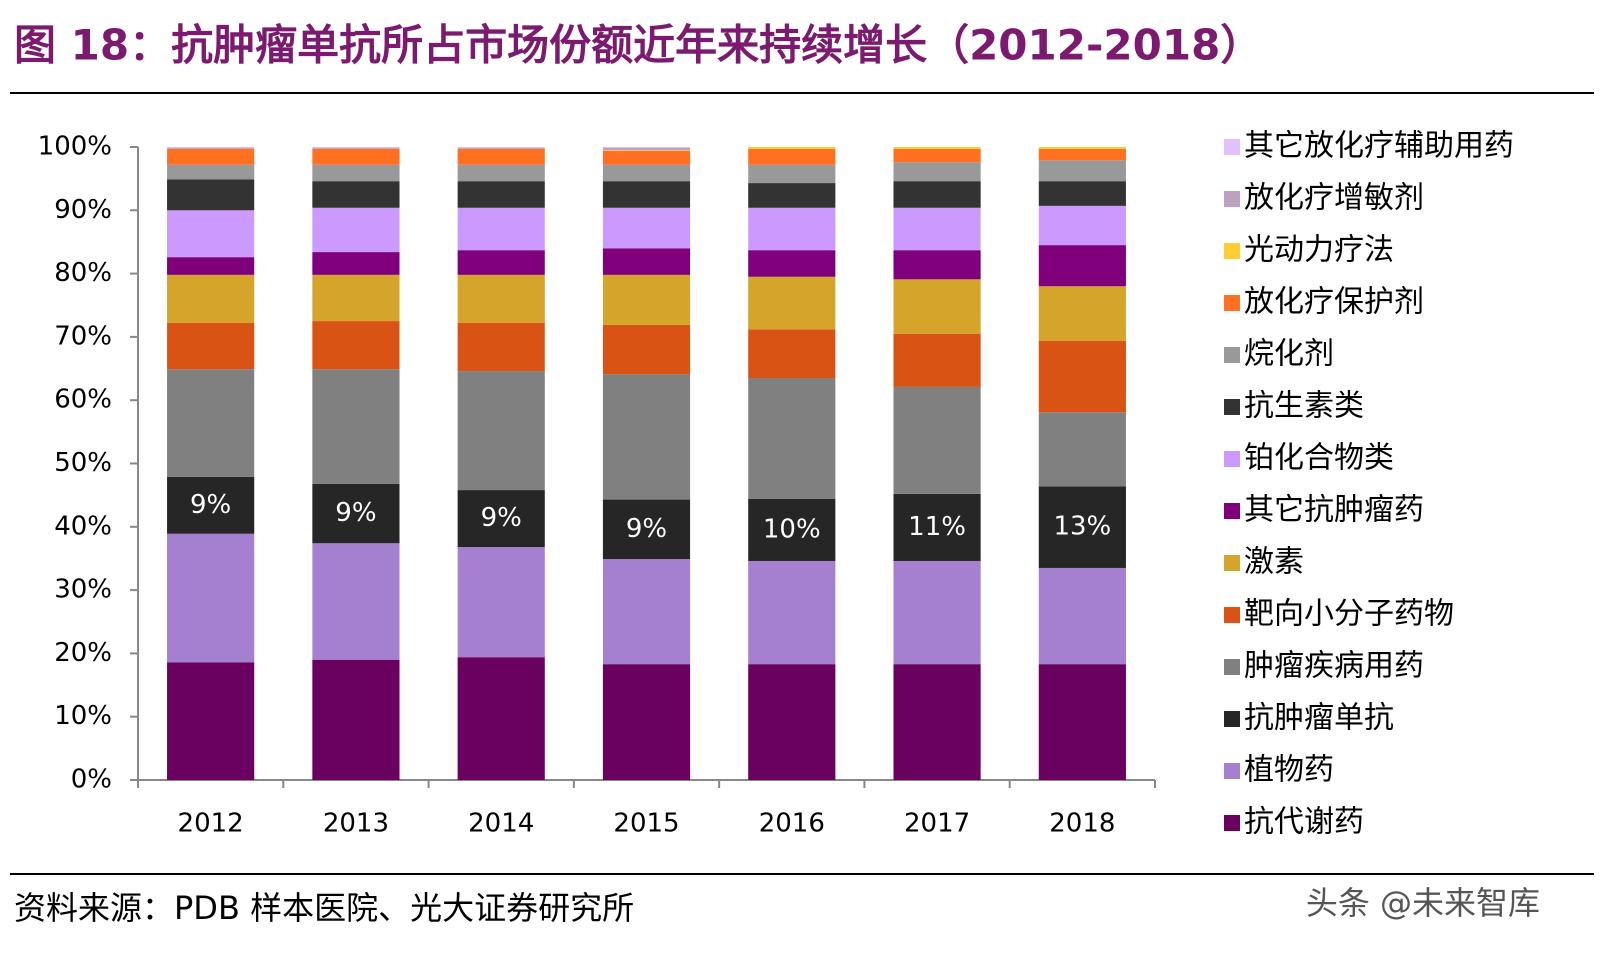 The height and width of the screenshot is (972, 1604). Describe the element at coordinates (1304, 406) in the screenshot. I see `legend-label: 抗生素类` at that location.